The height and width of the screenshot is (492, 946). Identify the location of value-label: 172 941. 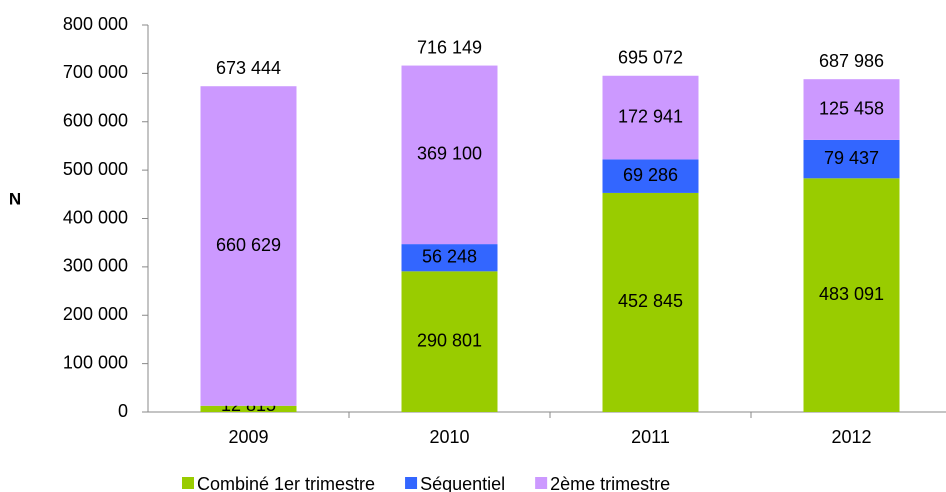
(650, 116).